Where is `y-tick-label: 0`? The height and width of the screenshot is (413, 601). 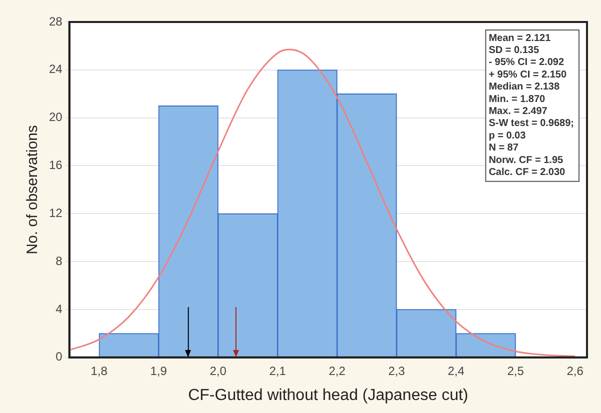 y-tick-label: 0 is located at coordinates (59, 357).